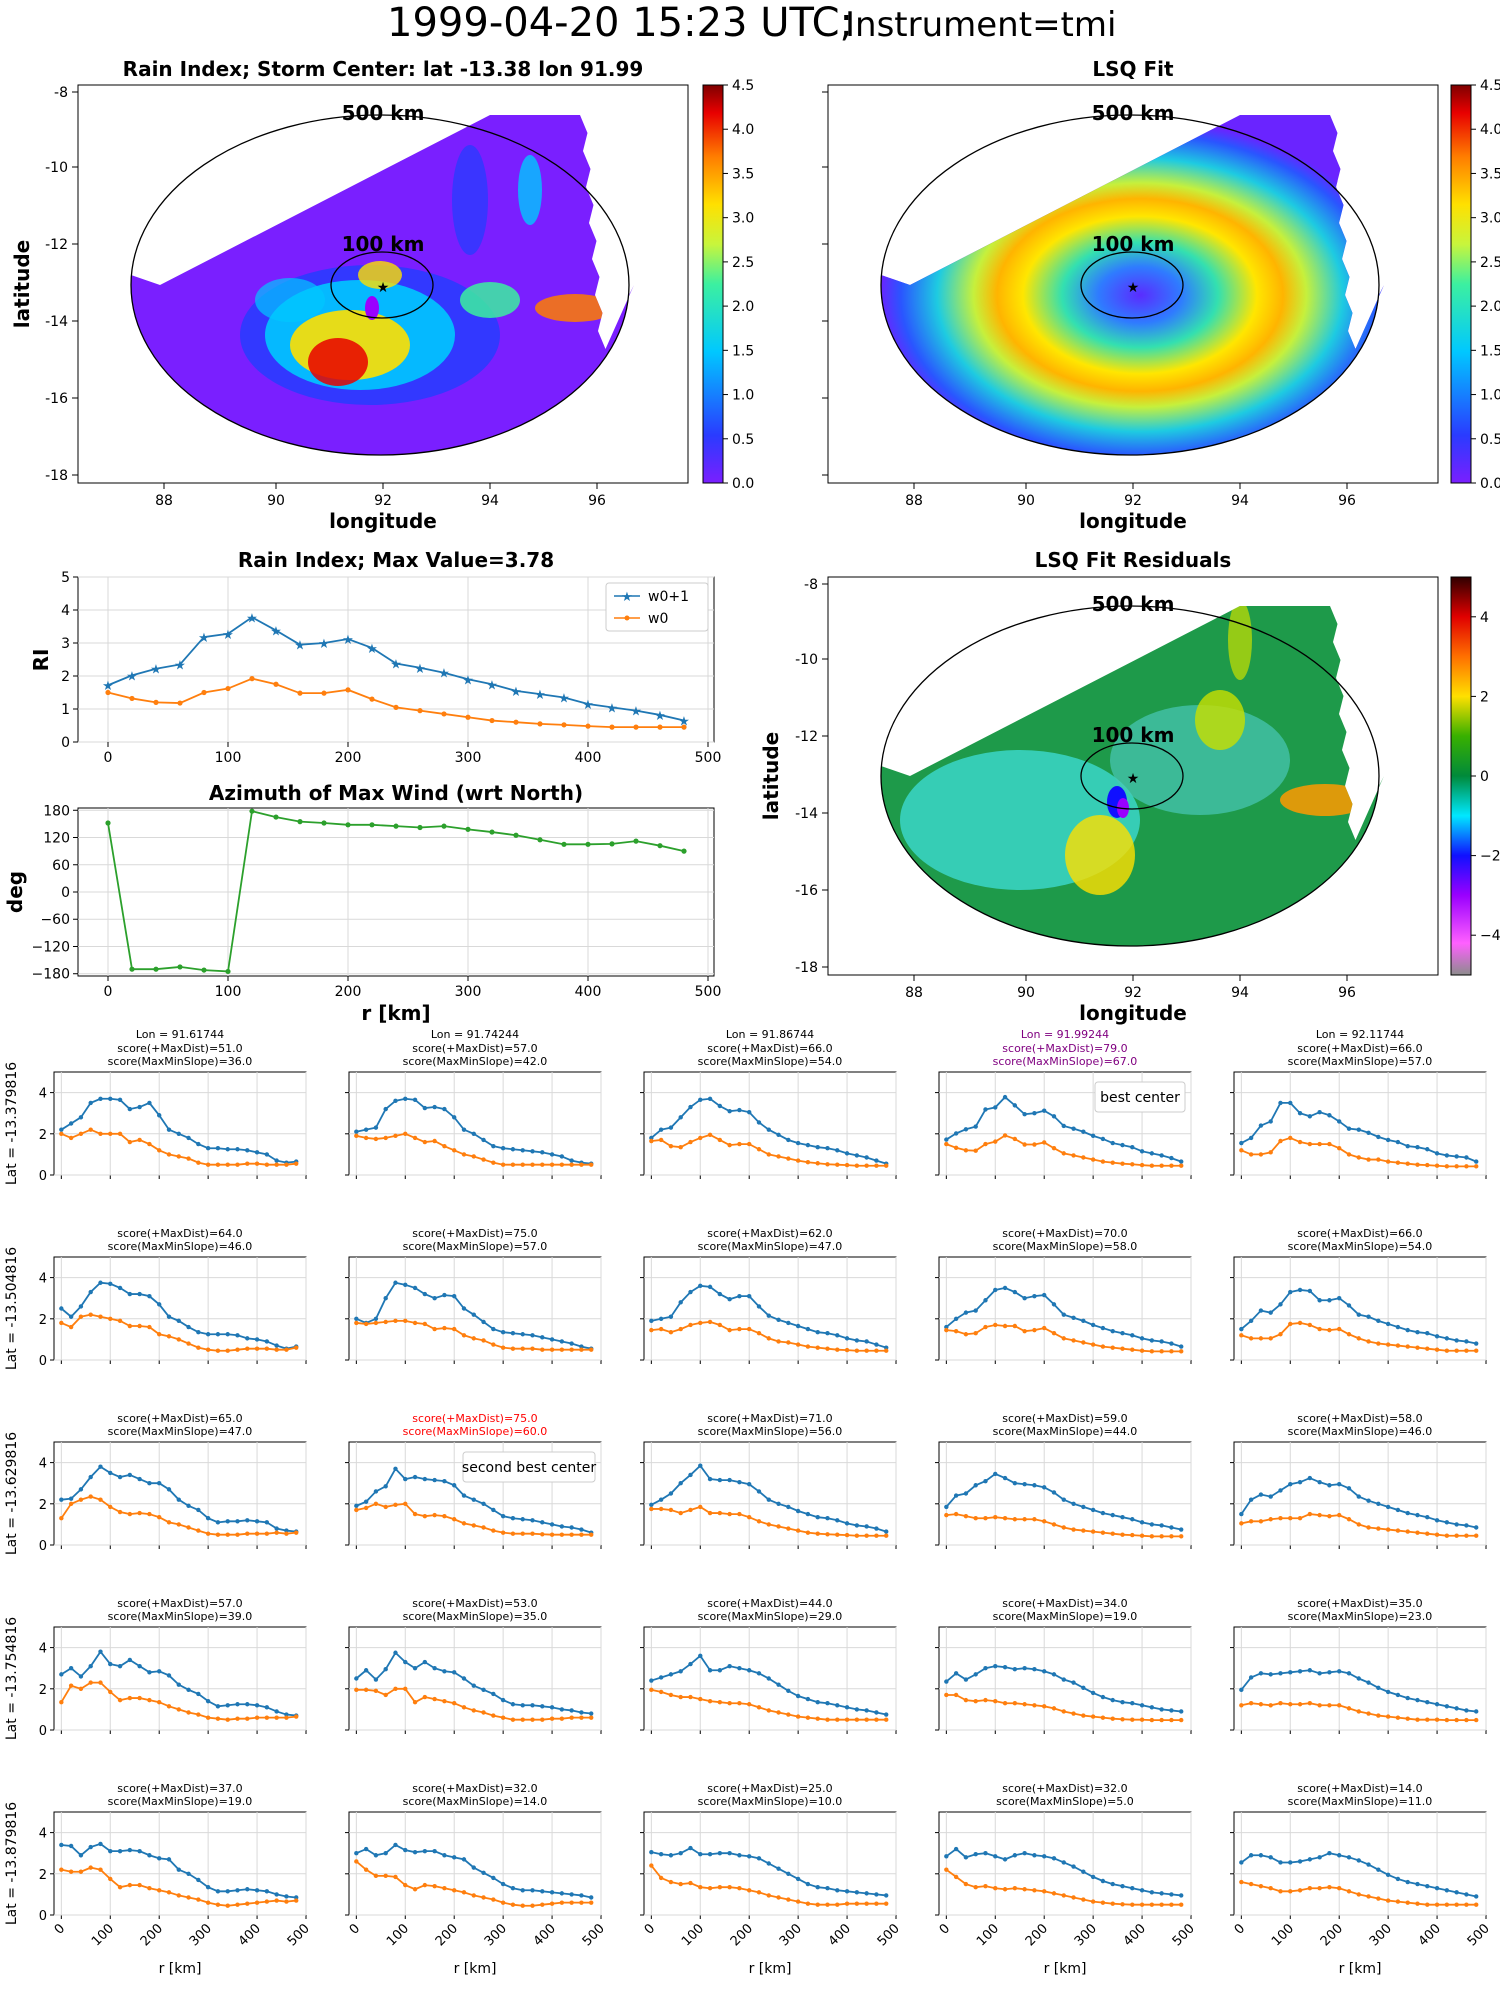 The width and height of the screenshot is (1500, 2000). I want to click on panel-slope-score: score(MaxMinSlope)=5.0, so click(1065, 1801).